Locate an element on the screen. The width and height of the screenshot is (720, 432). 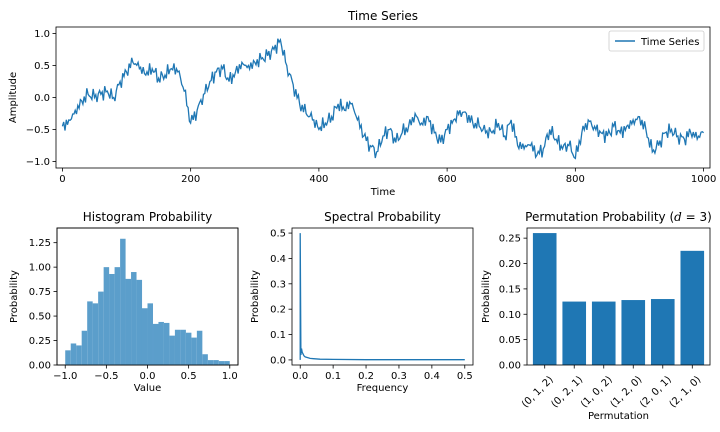
time_series-title: Time Series is located at coordinates (382, 16).